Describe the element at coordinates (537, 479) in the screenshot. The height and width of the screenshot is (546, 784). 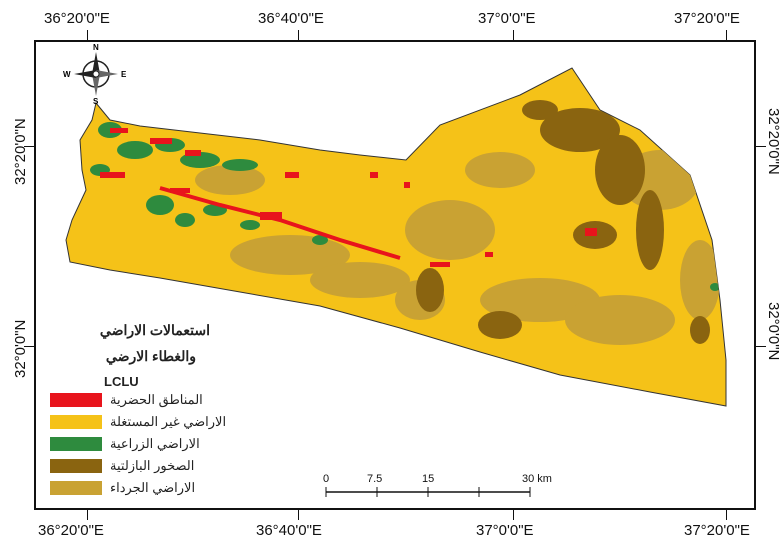
I see `scale-label: 30 km` at that location.